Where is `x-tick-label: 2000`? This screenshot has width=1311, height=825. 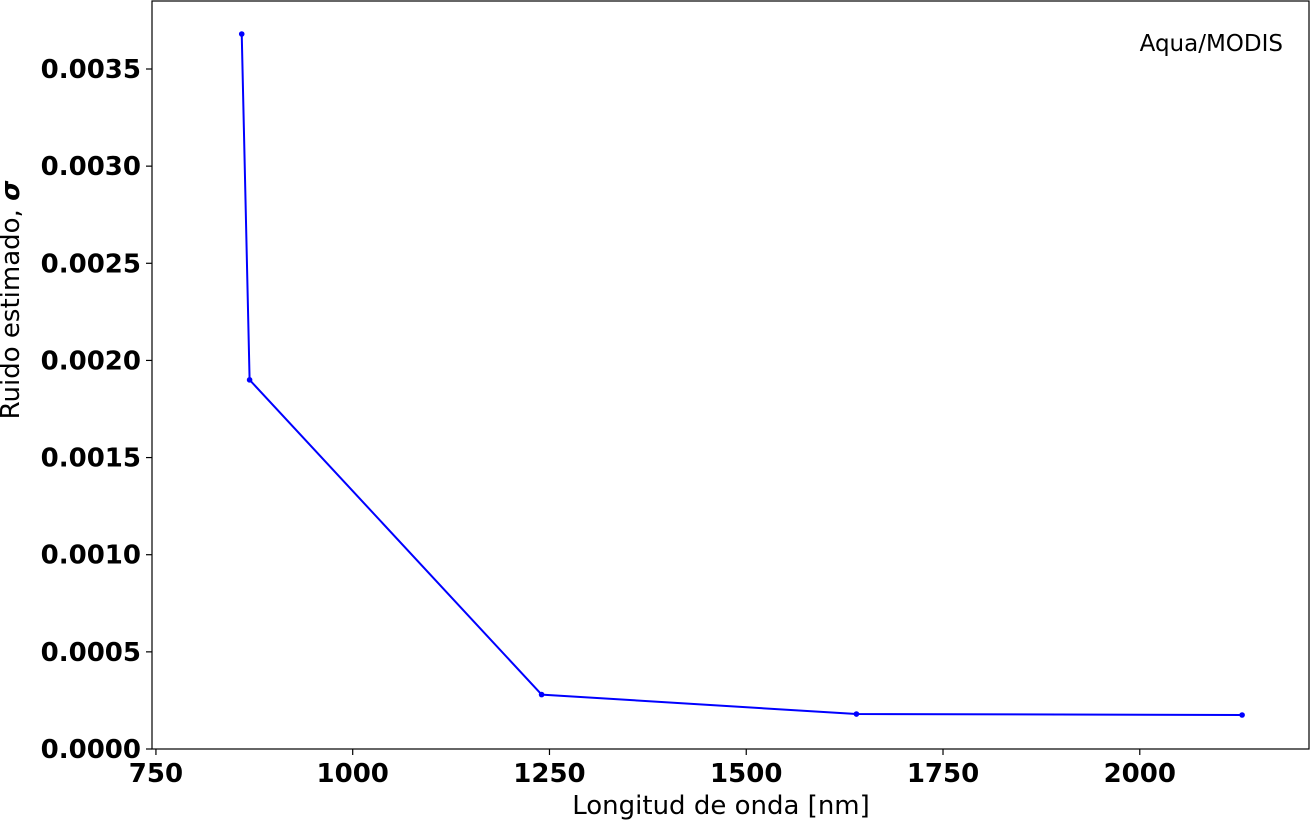 x-tick-label: 2000 is located at coordinates (1140, 774).